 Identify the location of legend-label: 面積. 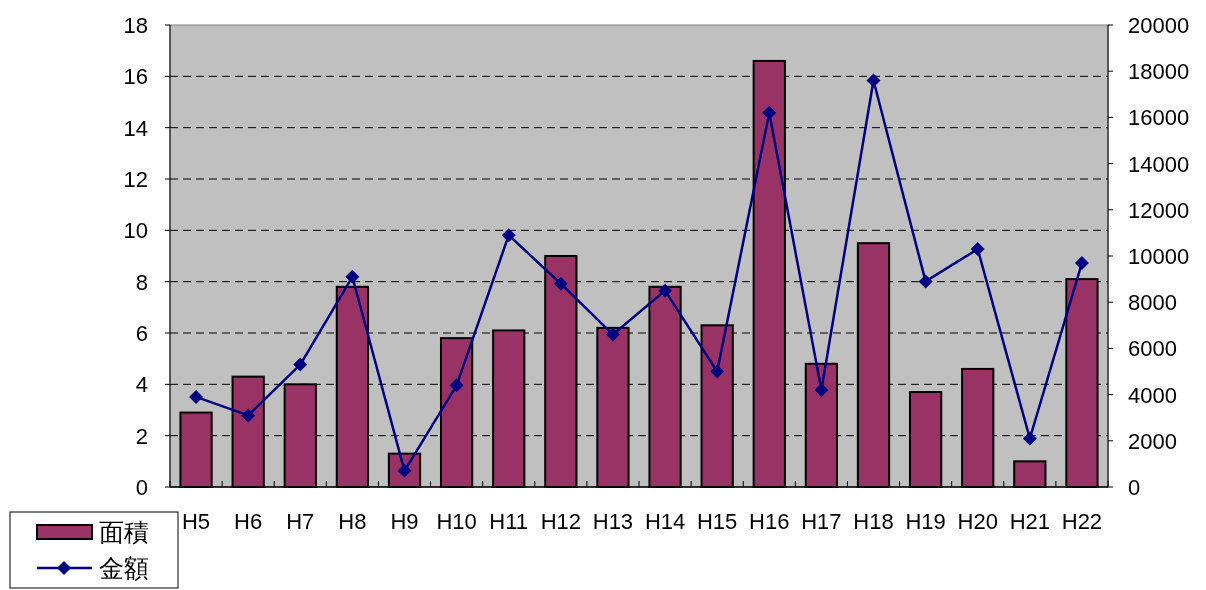
(124, 532).